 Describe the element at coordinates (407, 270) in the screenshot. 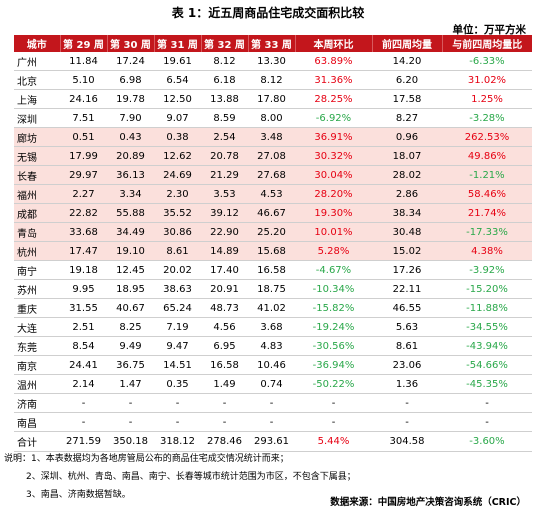

I see `value-cell: 17.26` at that location.